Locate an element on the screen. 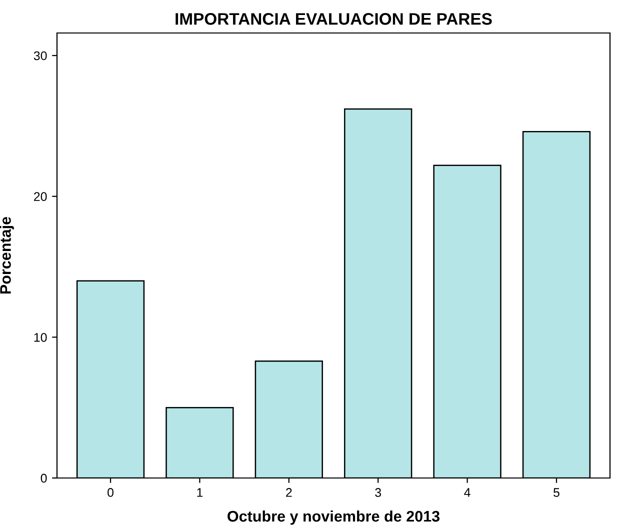 The image size is (620, 532). x-tick-label: 3 is located at coordinates (378, 492).